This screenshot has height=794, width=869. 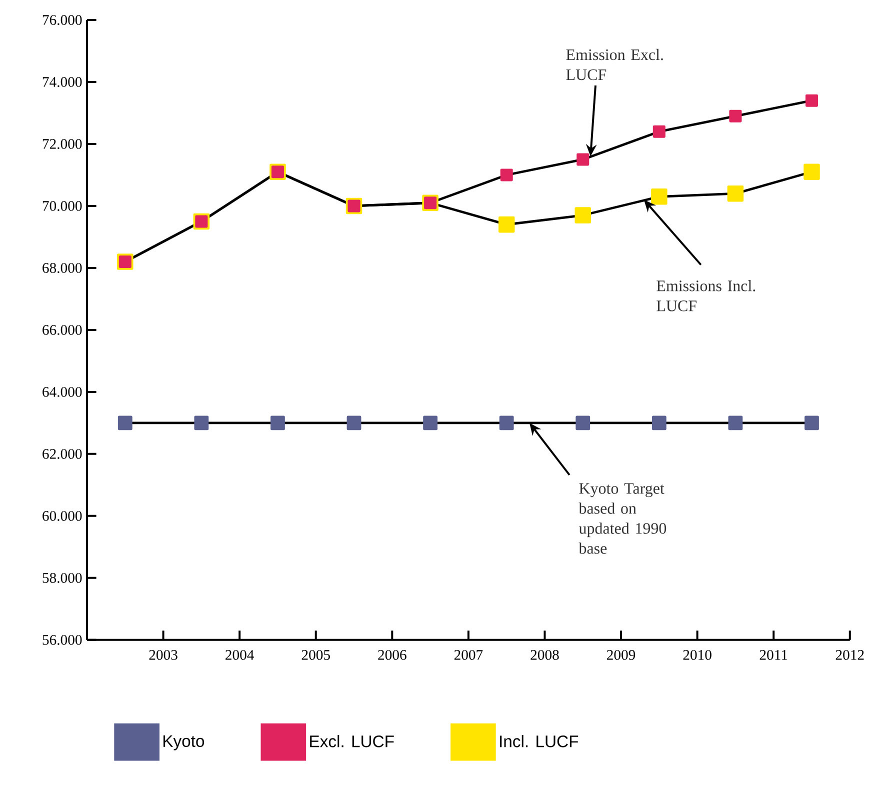 I want to click on x-tick-label: 2006, so click(x=392, y=655).